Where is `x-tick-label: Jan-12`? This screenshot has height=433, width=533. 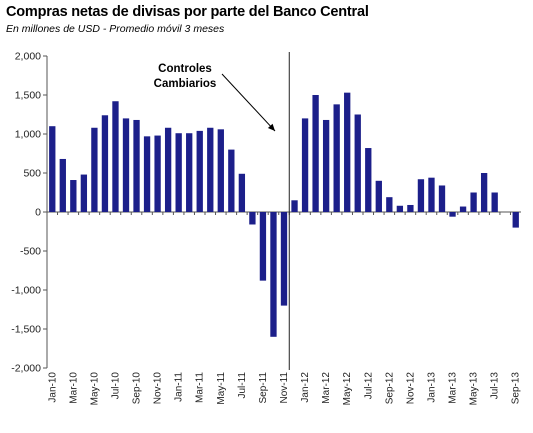
x-tick-label: Jan-12 is located at coordinates (305, 387).